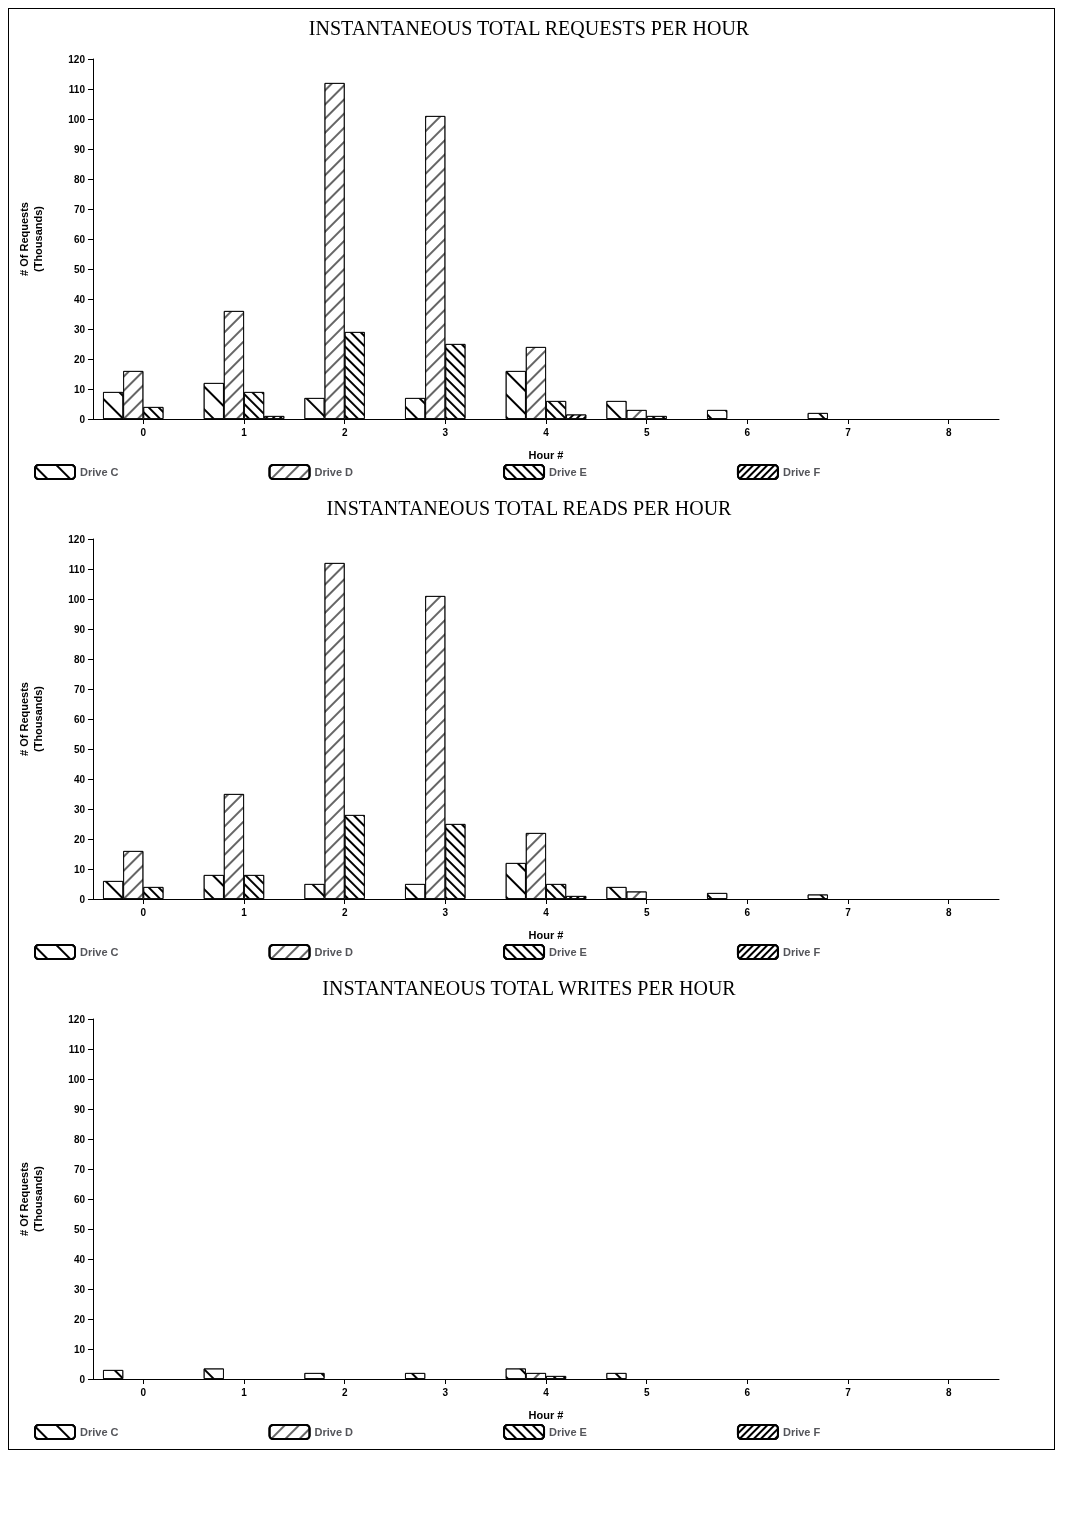  Describe the element at coordinates (529, 28) in the screenshot. I see `chart-title: INSTANTANEOUS TOTAL REQUESTS PER HOUR` at that location.